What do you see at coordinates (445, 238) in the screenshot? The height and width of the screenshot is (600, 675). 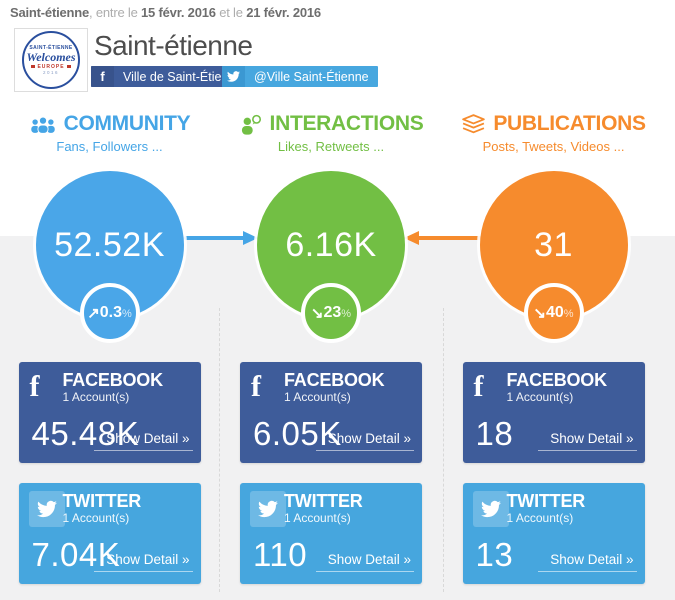 I see `publications-to-interactions-arrow` at bounding box center [445, 238].